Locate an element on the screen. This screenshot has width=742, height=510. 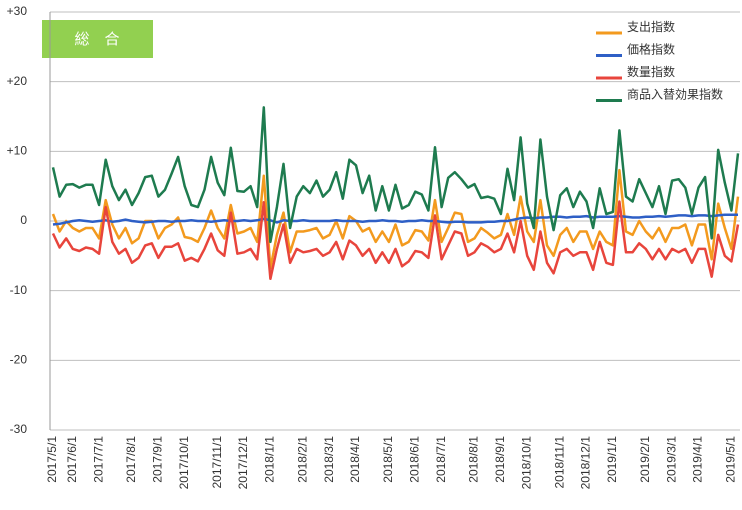
y-tick-label: -20 is located at coordinates (19, 360).